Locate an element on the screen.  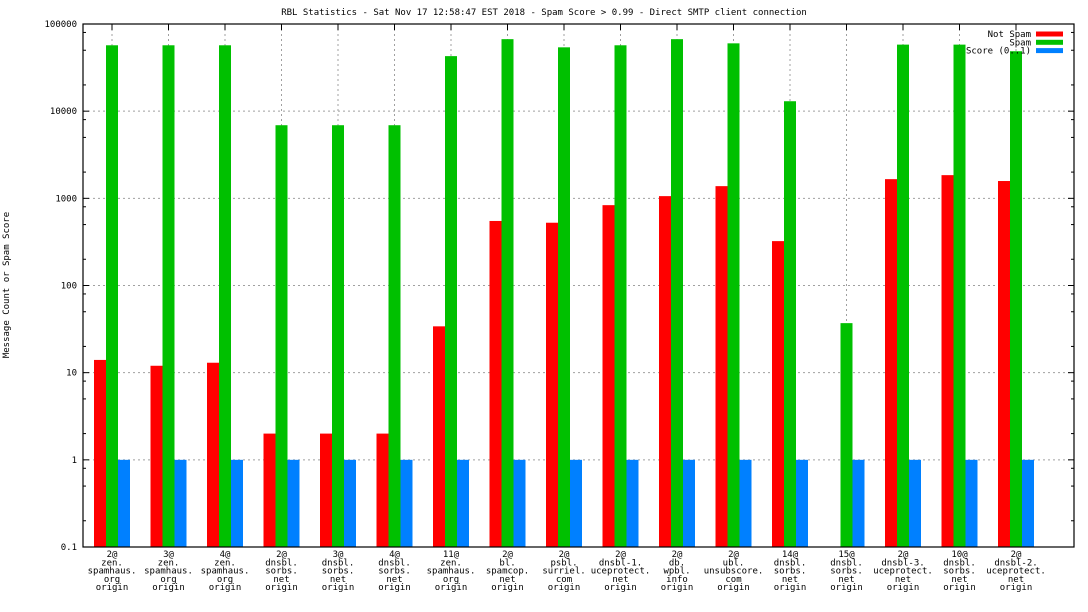
x-tick-label-line: wpbl. is located at coordinates (676, 572).